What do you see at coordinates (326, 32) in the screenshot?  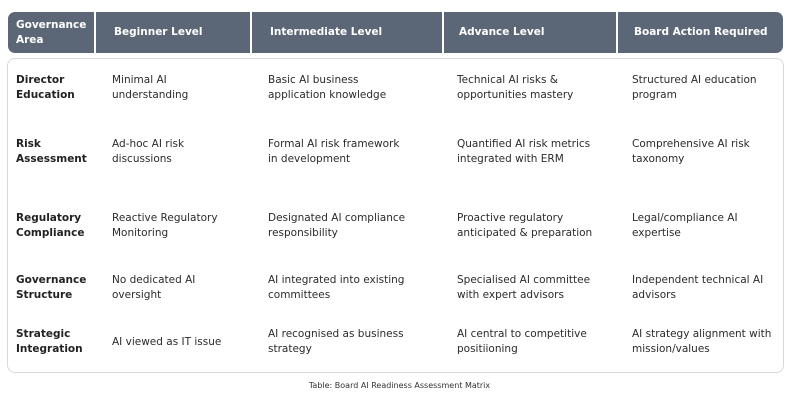 I see `header-cell: Intermediate Level` at bounding box center [326, 32].